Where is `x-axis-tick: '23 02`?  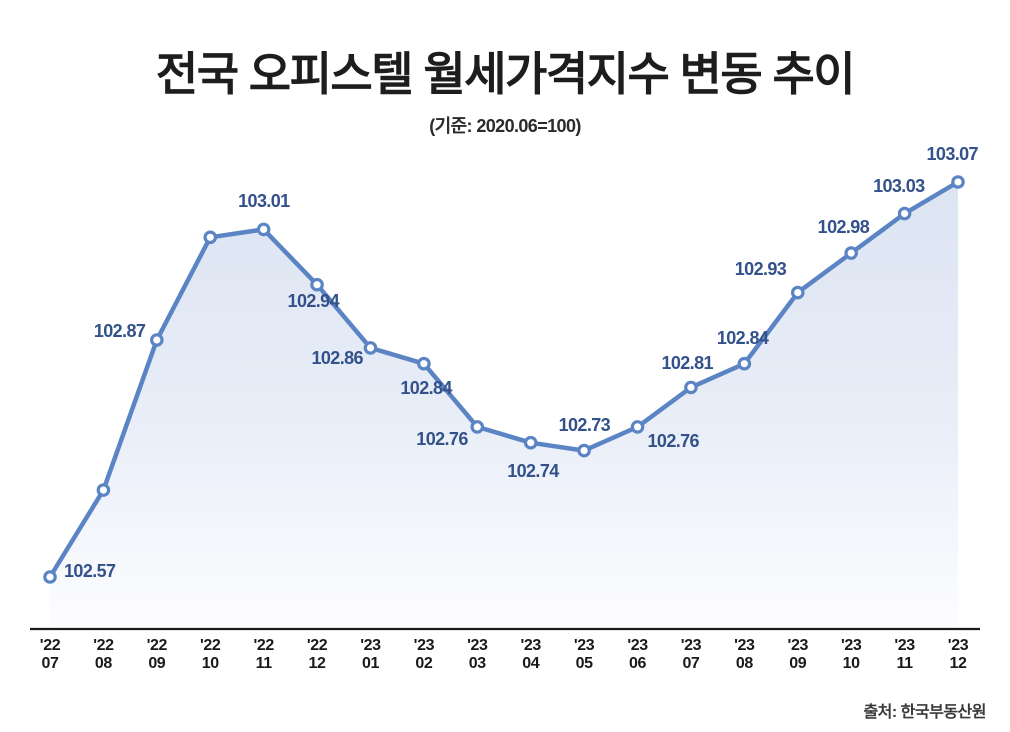 x-axis-tick: '23 02 is located at coordinates (424, 655).